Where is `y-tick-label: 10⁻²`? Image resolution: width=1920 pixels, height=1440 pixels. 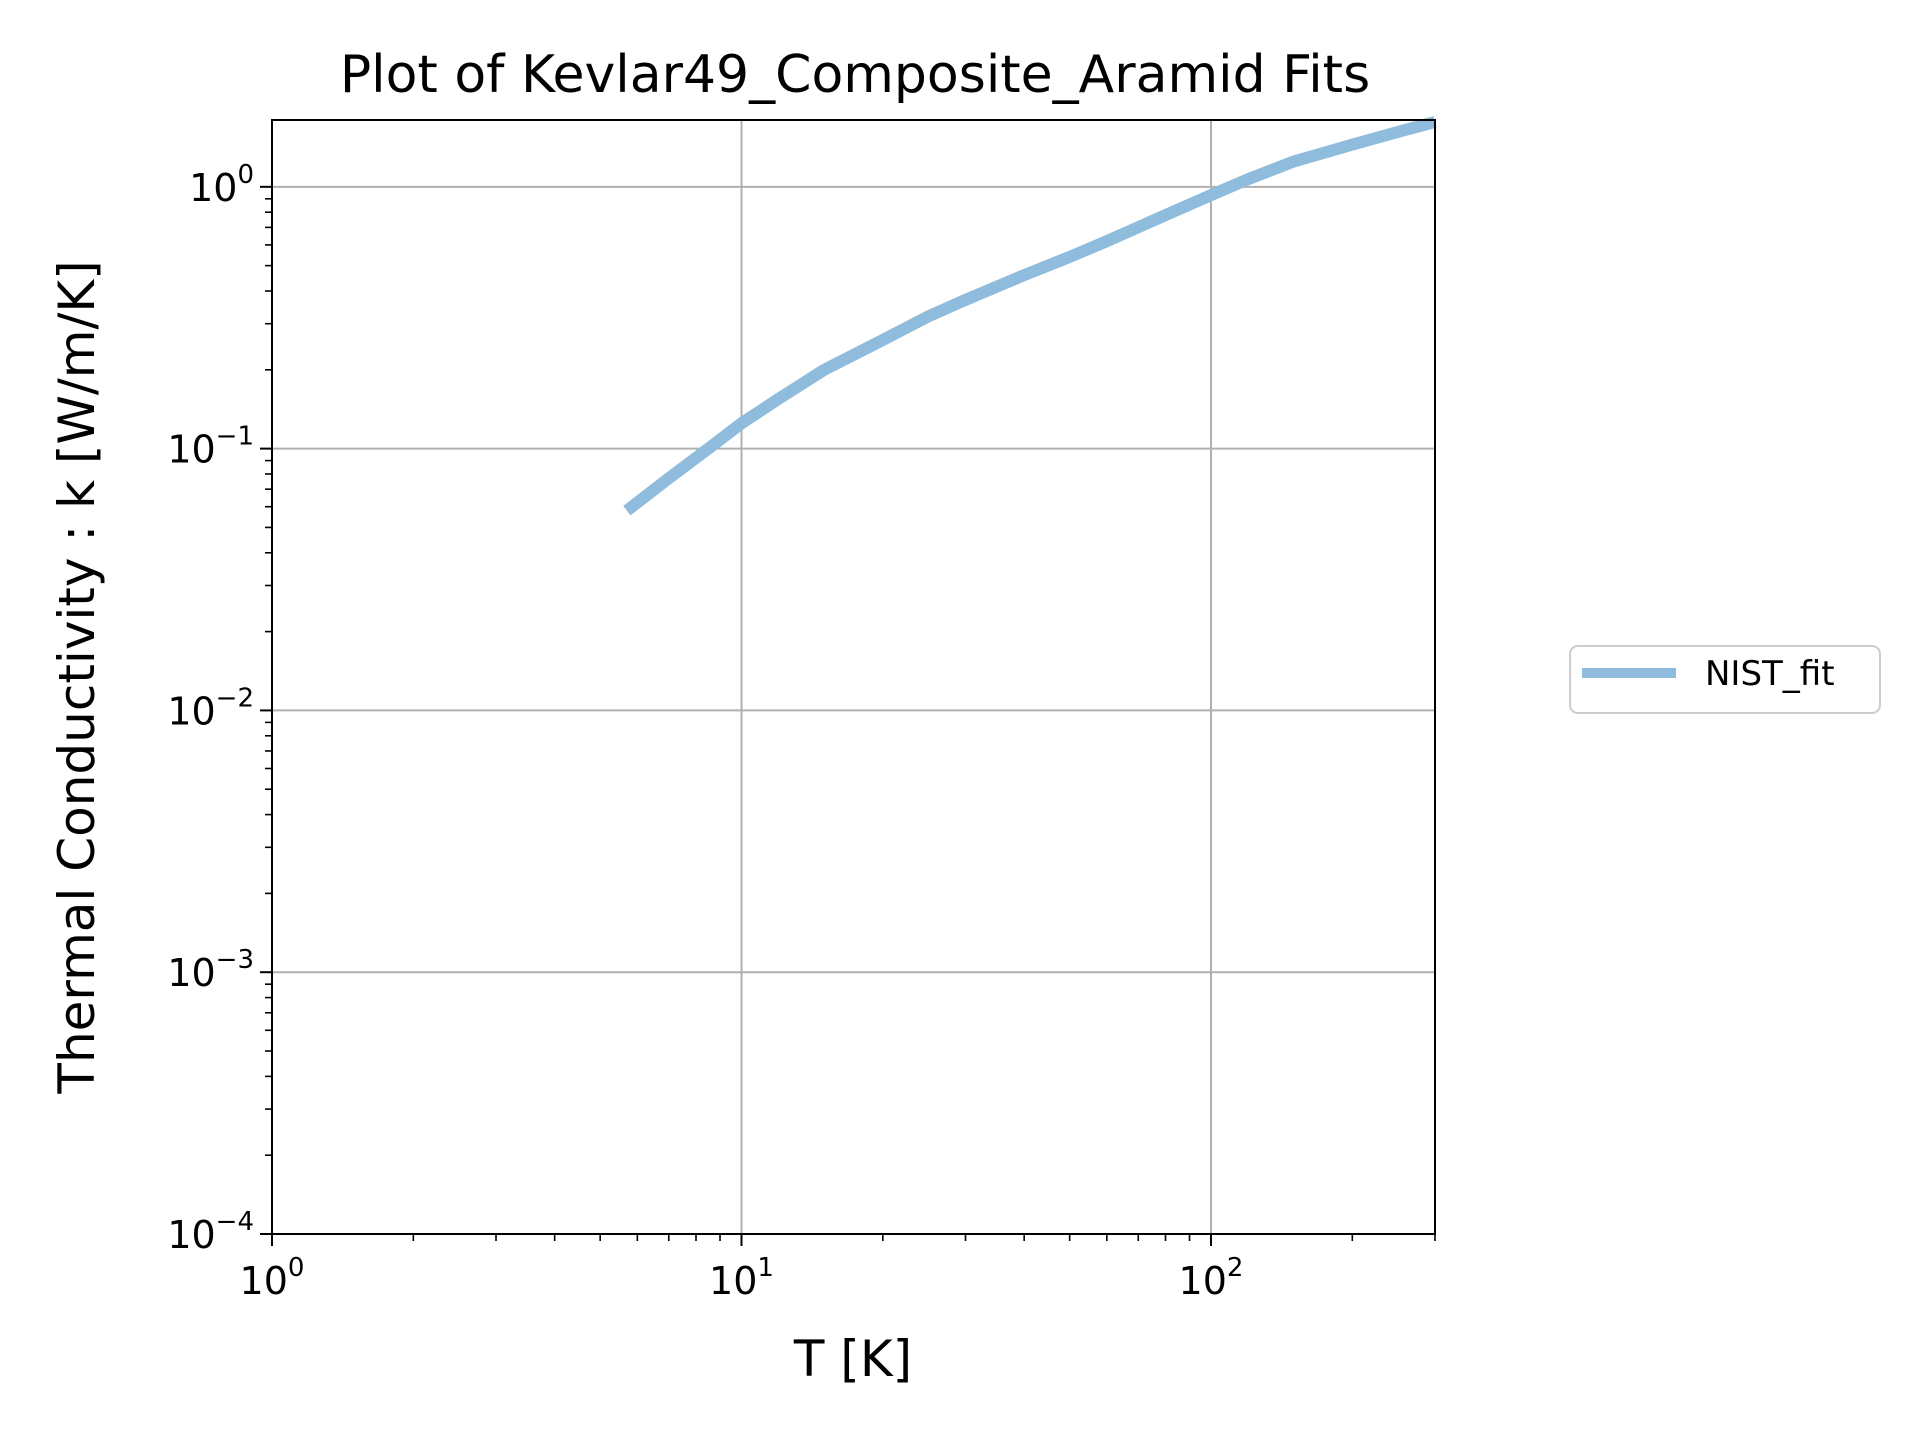
y-tick-label: 10⁻² is located at coordinates (210, 708).